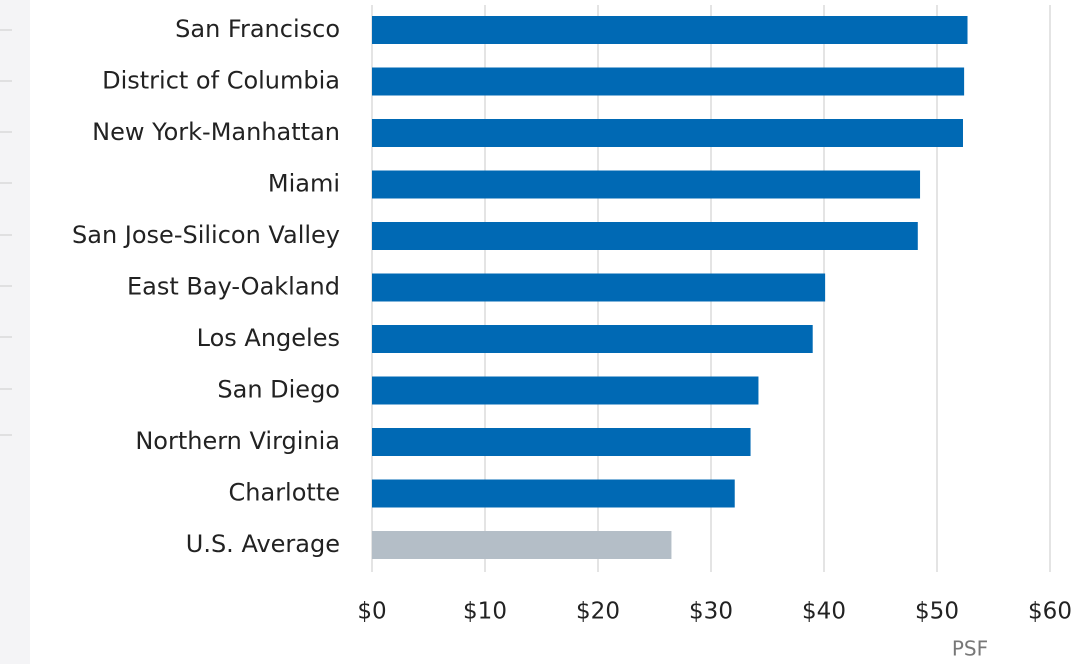 The width and height of the screenshot is (1088, 664). I want to click on x-tick-label: $40, so click(824, 612).